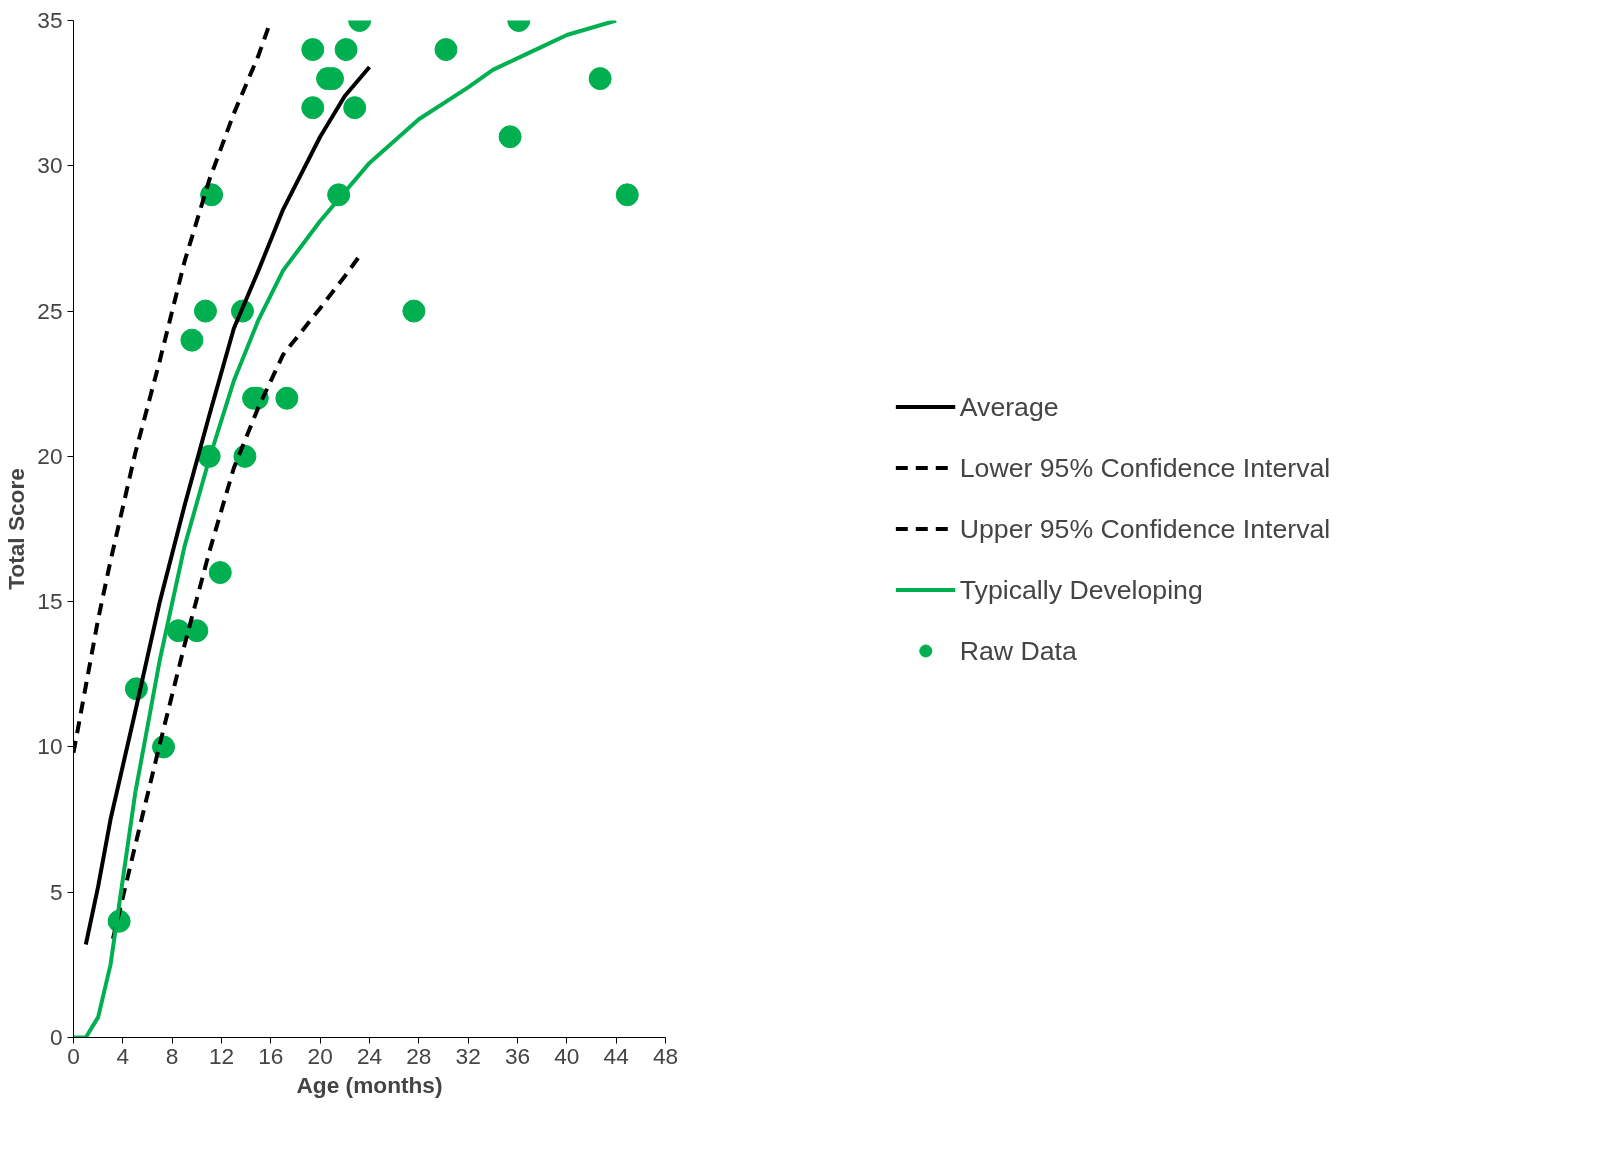 The width and height of the screenshot is (1623, 1151). I want to click on legend-label: Raw Data, so click(1018, 650).